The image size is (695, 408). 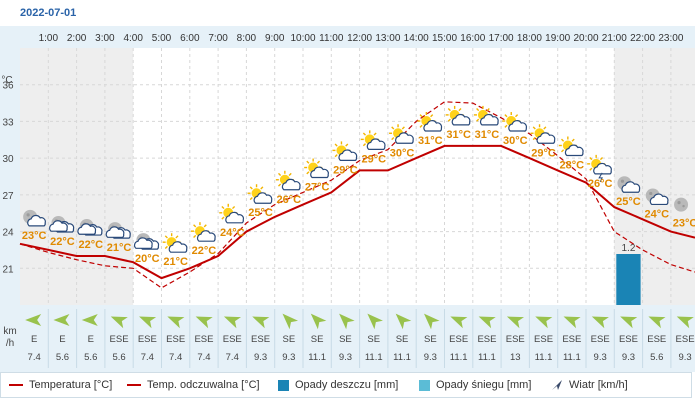 I want to click on legend-item-feels-like: Temp. odczuwalna [°C], so click(x=193, y=385).